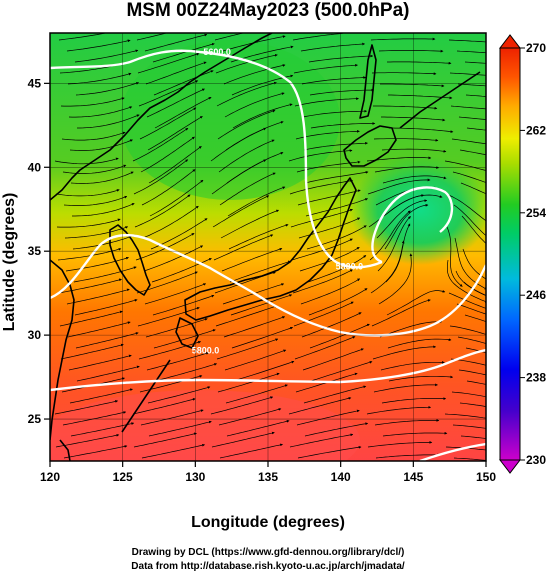 The image size is (548, 573). I want to click on figure-title: MSM 00Z24May2023 (500.0hPa), so click(267, 10).